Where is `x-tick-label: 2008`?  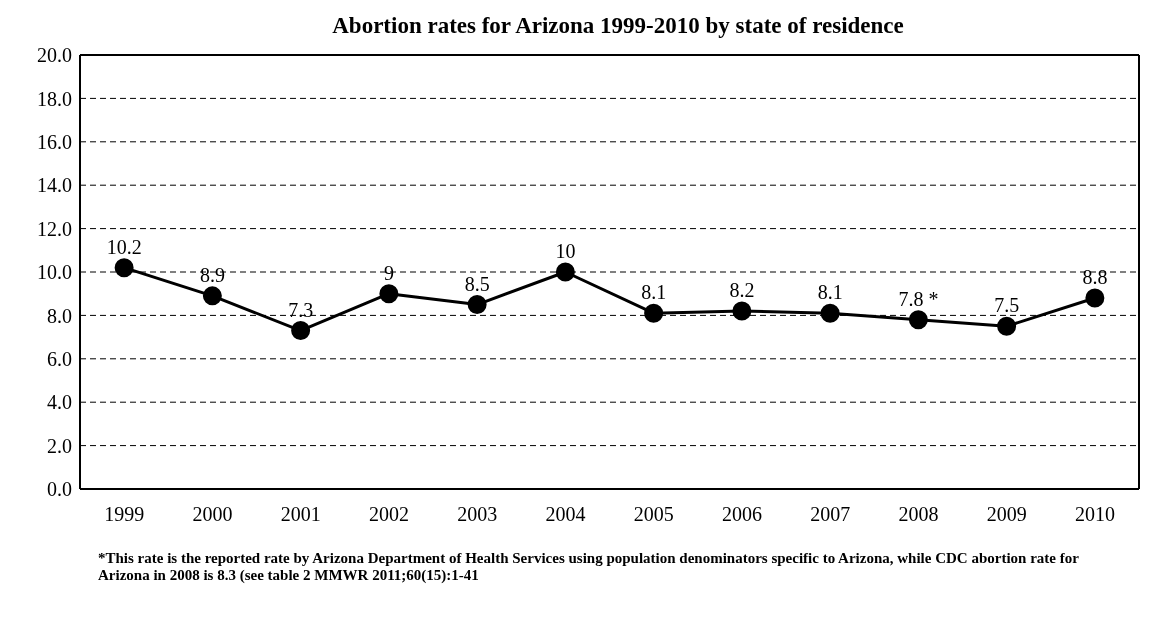
x-tick-label: 2008 is located at coordinates (918, 514).